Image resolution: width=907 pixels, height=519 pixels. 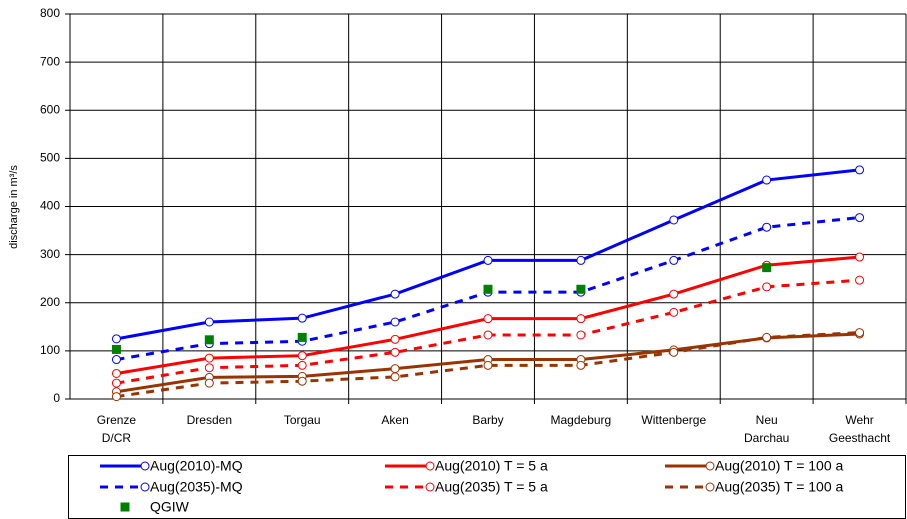 What do you see at coordinates (50, 13) in the screenshot?
I see `y-tick-label: 800` at bounding box center [50, 13].